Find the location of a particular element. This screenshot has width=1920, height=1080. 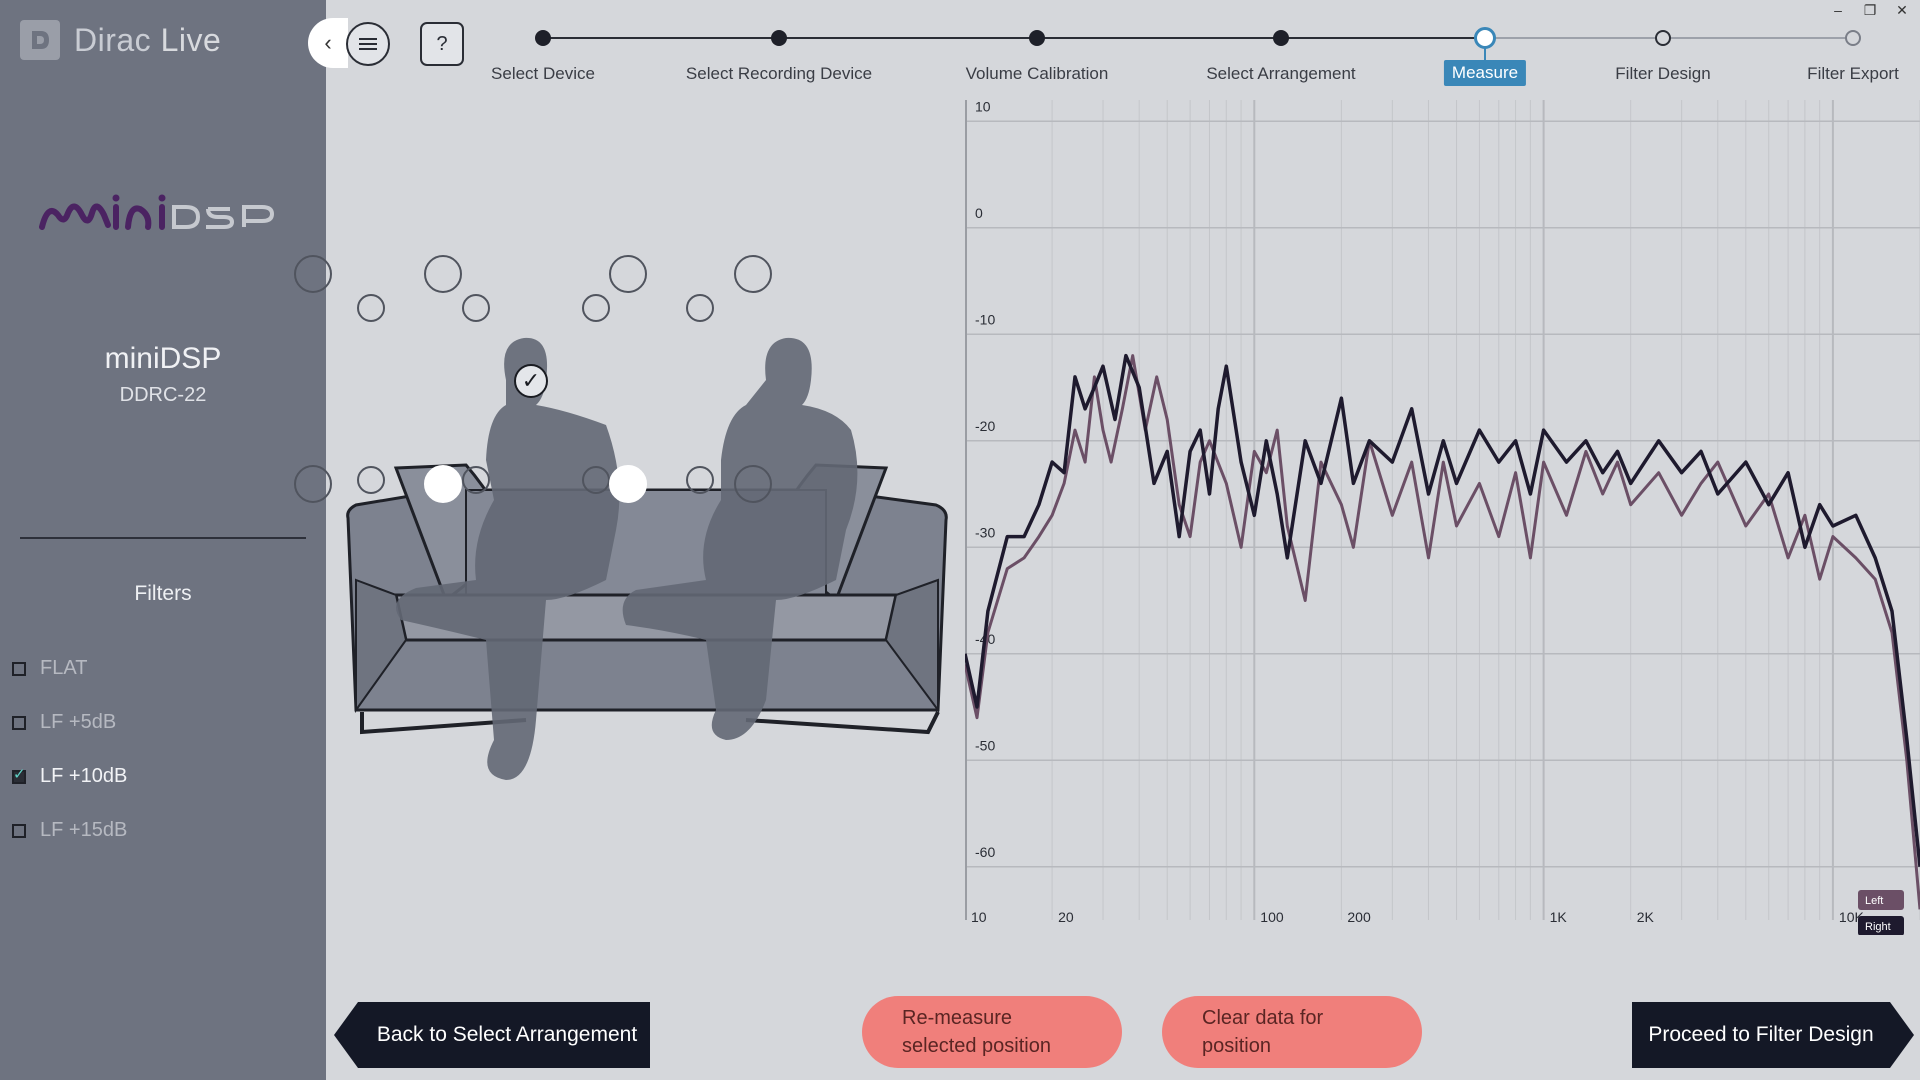

brand: Dirac Live is located at coordinates (120, 40).